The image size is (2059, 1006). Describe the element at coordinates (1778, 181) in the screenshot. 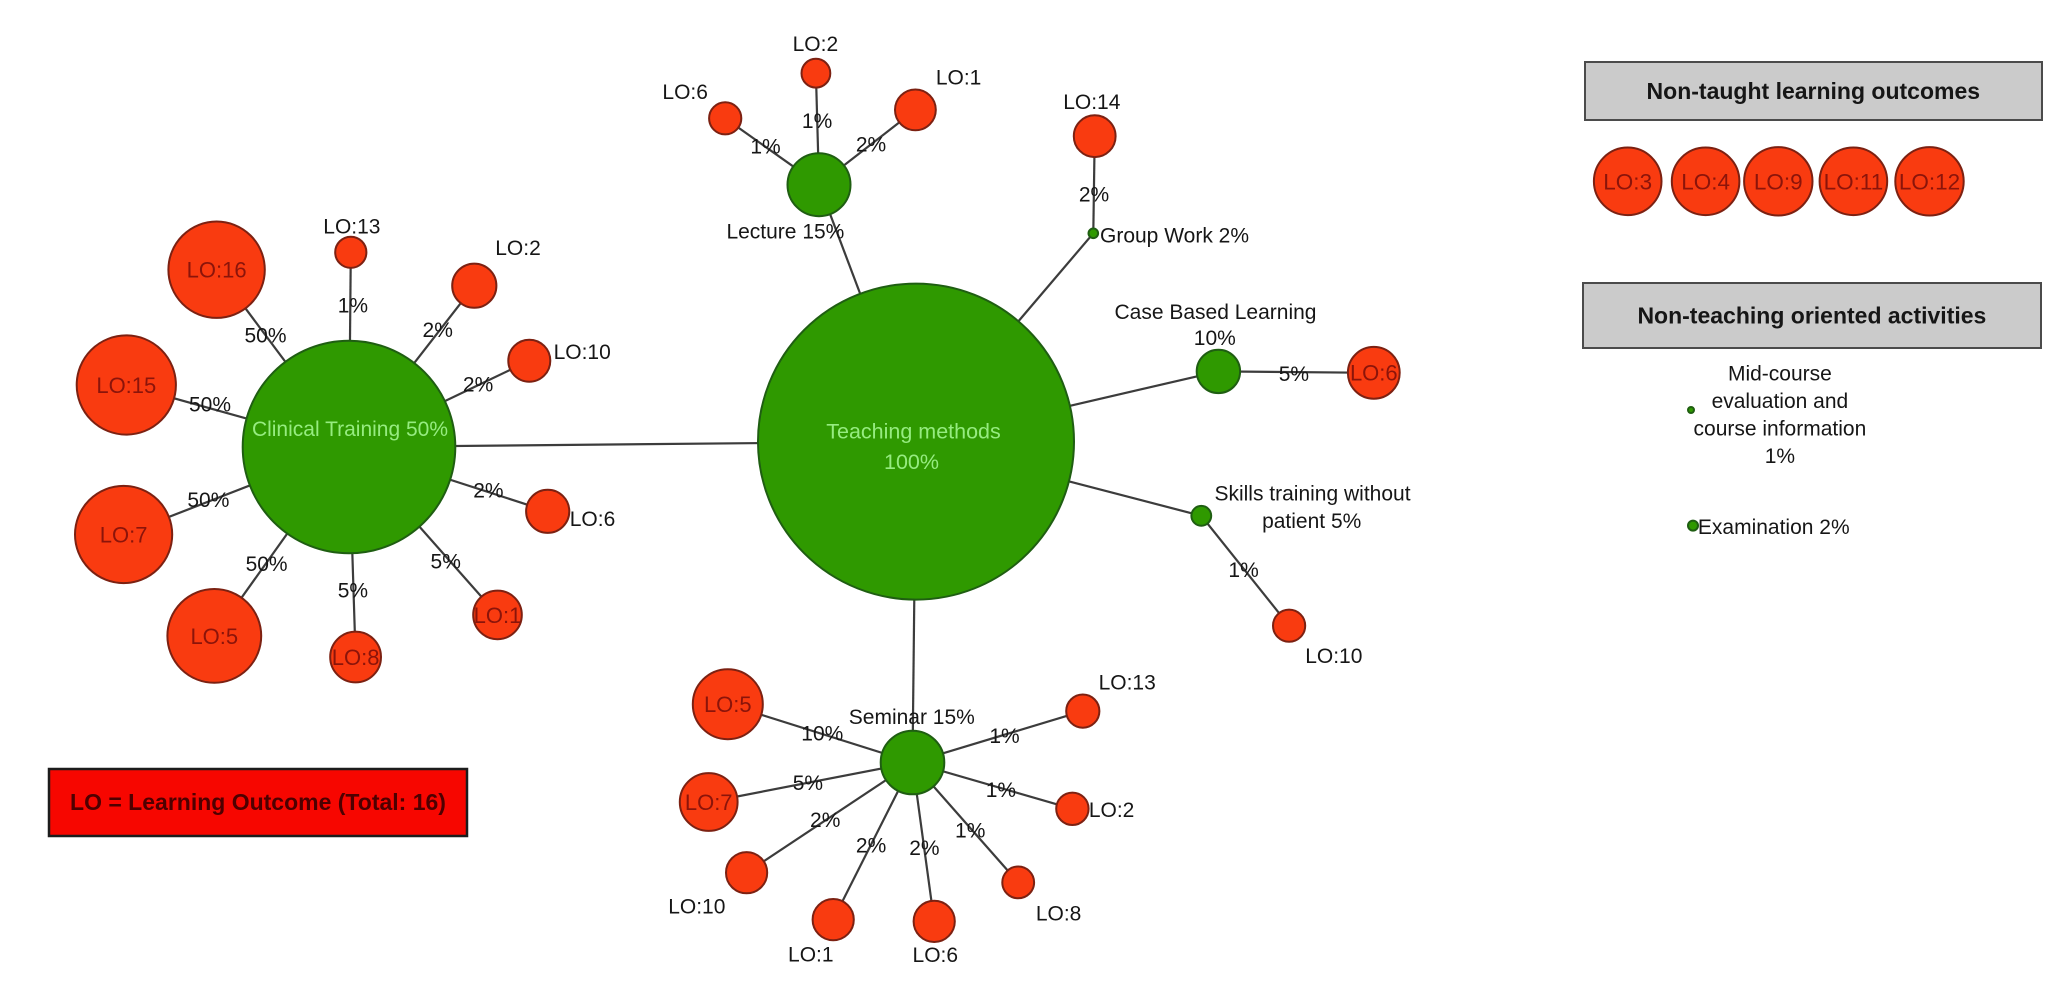

I see `svg-text: LO:9` at that location.